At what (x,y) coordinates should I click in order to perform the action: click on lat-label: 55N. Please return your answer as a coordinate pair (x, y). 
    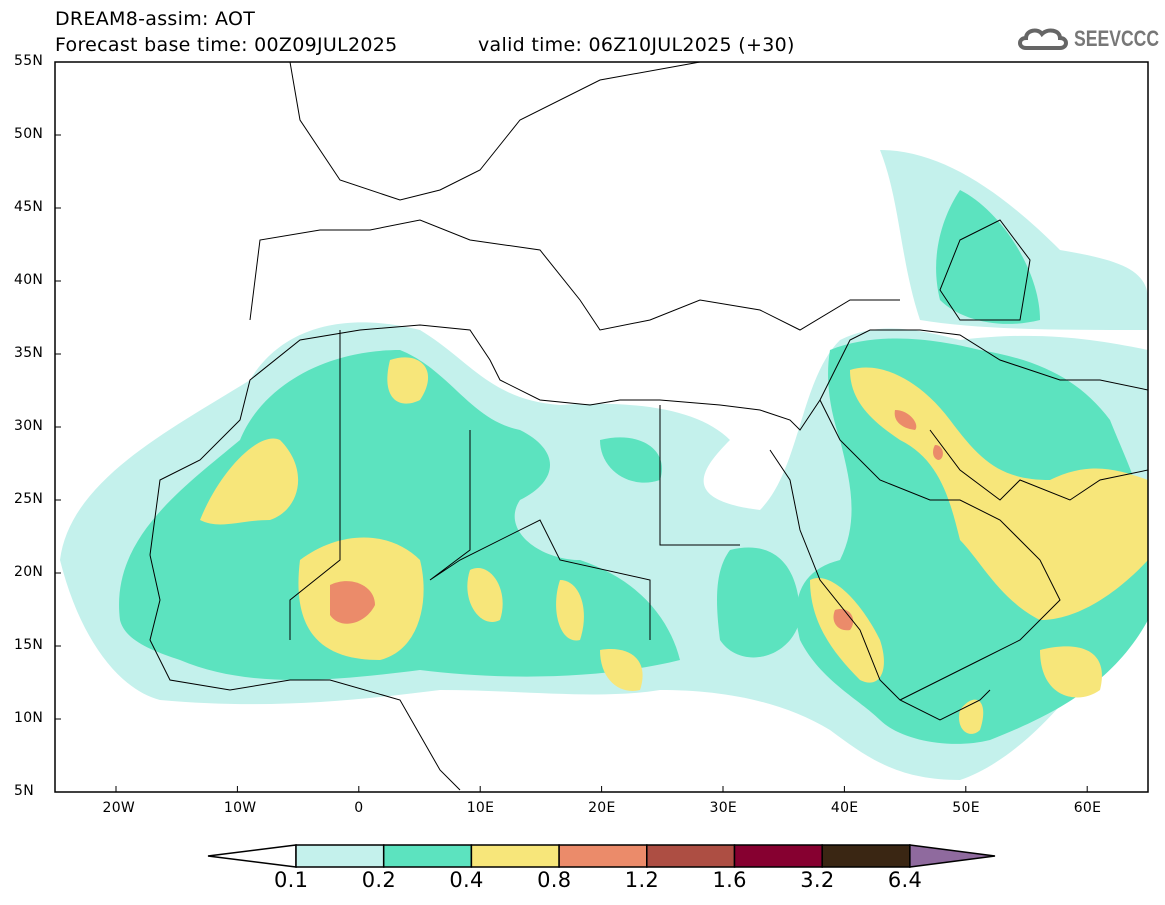
    Looking at the image, I should click on (29, 61).